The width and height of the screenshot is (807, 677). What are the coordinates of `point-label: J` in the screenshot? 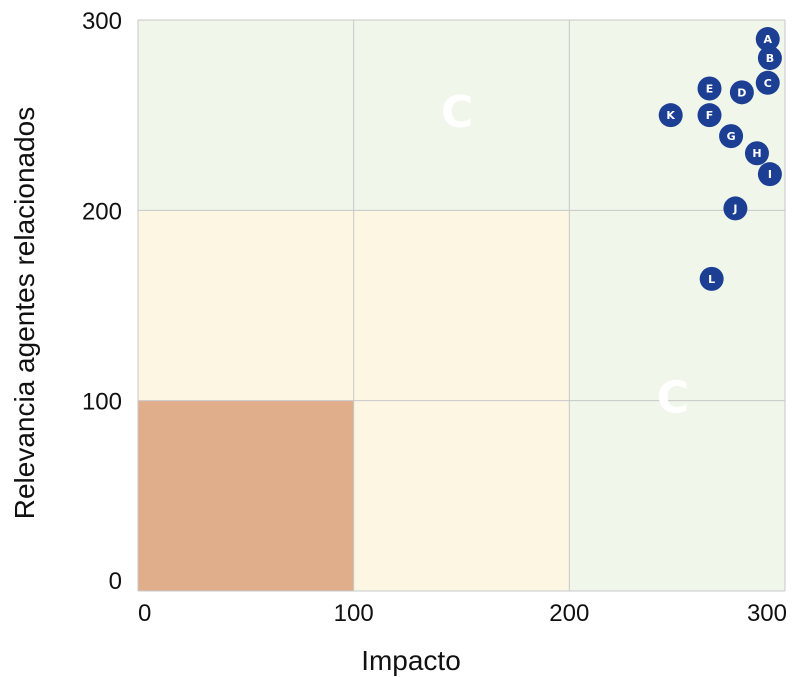 It's located at (734, 208).